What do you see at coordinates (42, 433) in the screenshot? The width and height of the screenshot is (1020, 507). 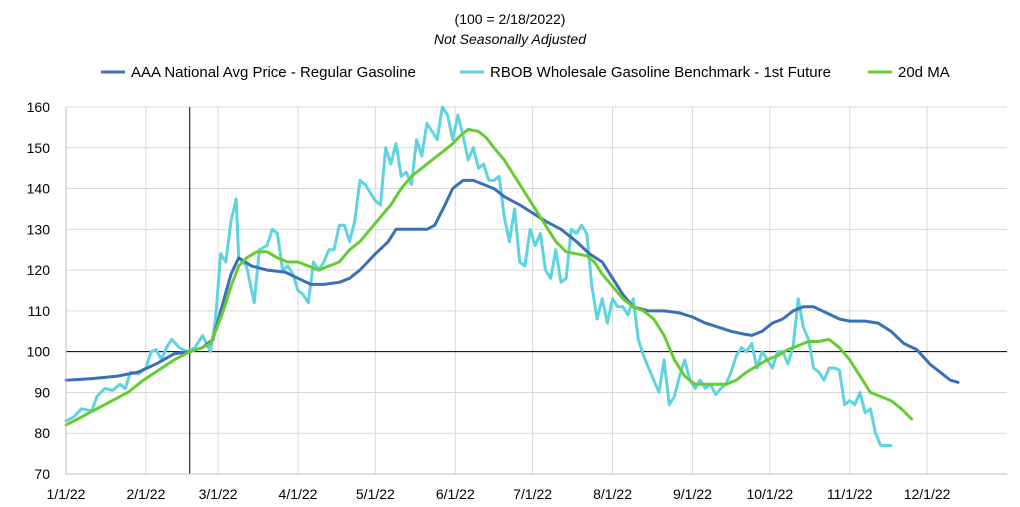 I see `y-tick-label: 80` at bounding box center [42, 433].